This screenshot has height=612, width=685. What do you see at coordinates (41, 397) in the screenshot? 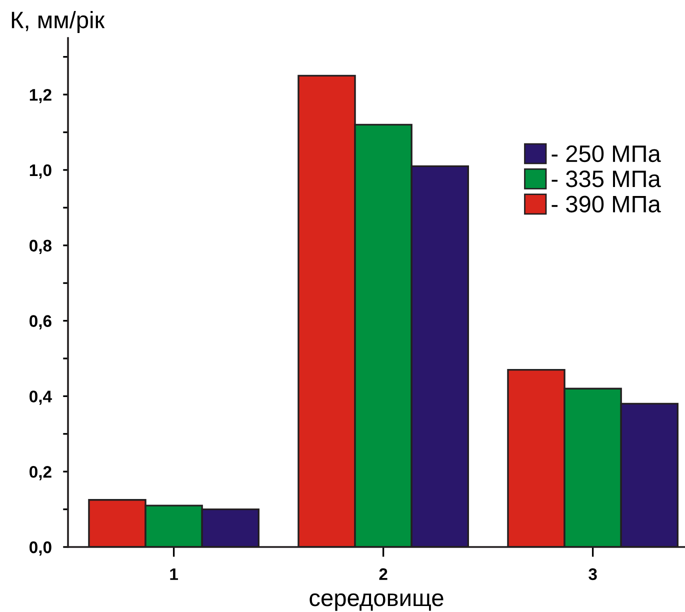
I see `y-tick-label: 0,4` at bounding box center [41, 397].